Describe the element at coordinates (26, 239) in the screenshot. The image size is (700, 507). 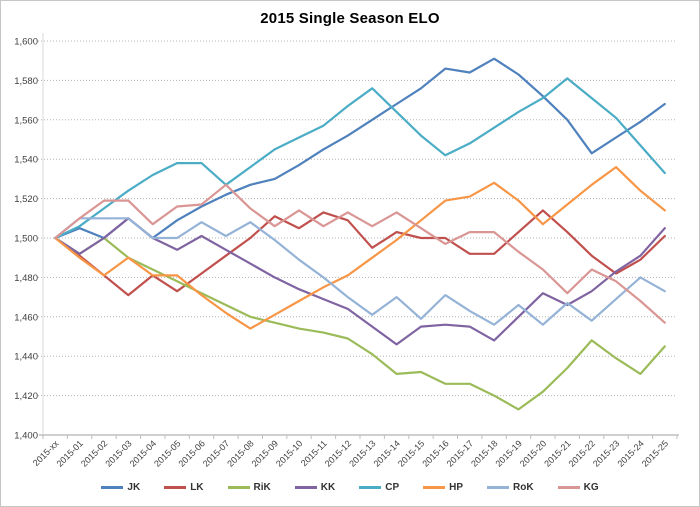
I see `y-axis-tick-label: 1,500` at that location.